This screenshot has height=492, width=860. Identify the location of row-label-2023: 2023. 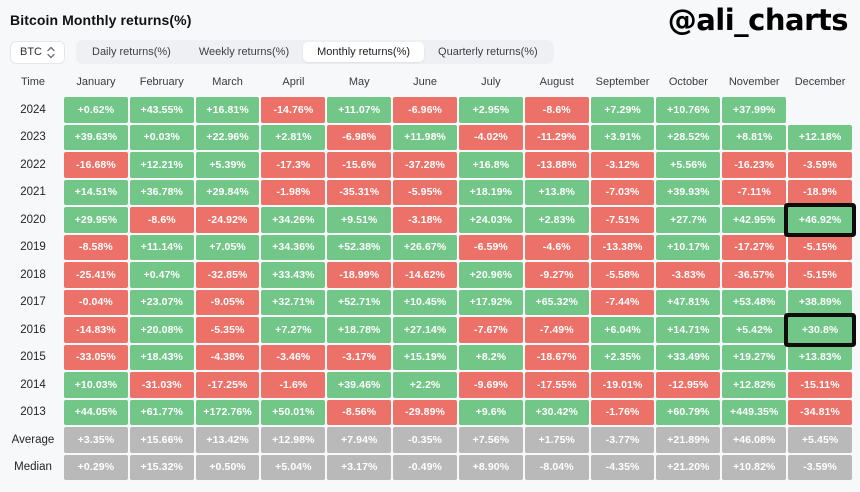
(33, 137).